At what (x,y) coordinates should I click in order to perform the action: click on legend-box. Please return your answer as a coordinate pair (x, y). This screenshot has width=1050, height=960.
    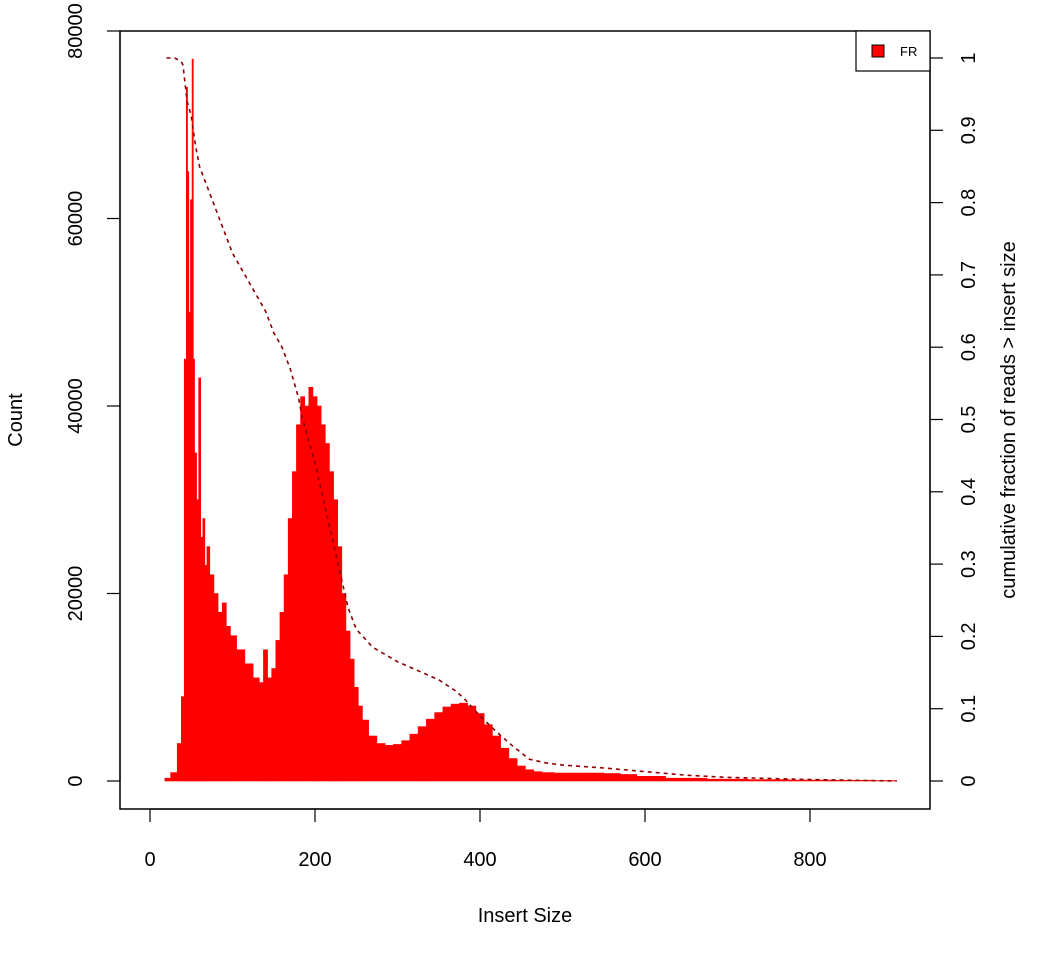
    Looking at the image, I should click on (893, 51).